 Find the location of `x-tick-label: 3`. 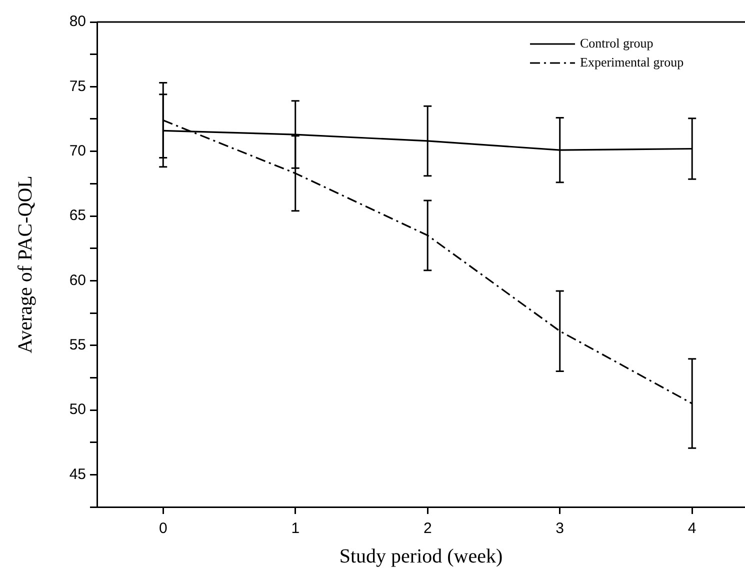

x-tick-label: 3 is located at coordinates (560, 529).